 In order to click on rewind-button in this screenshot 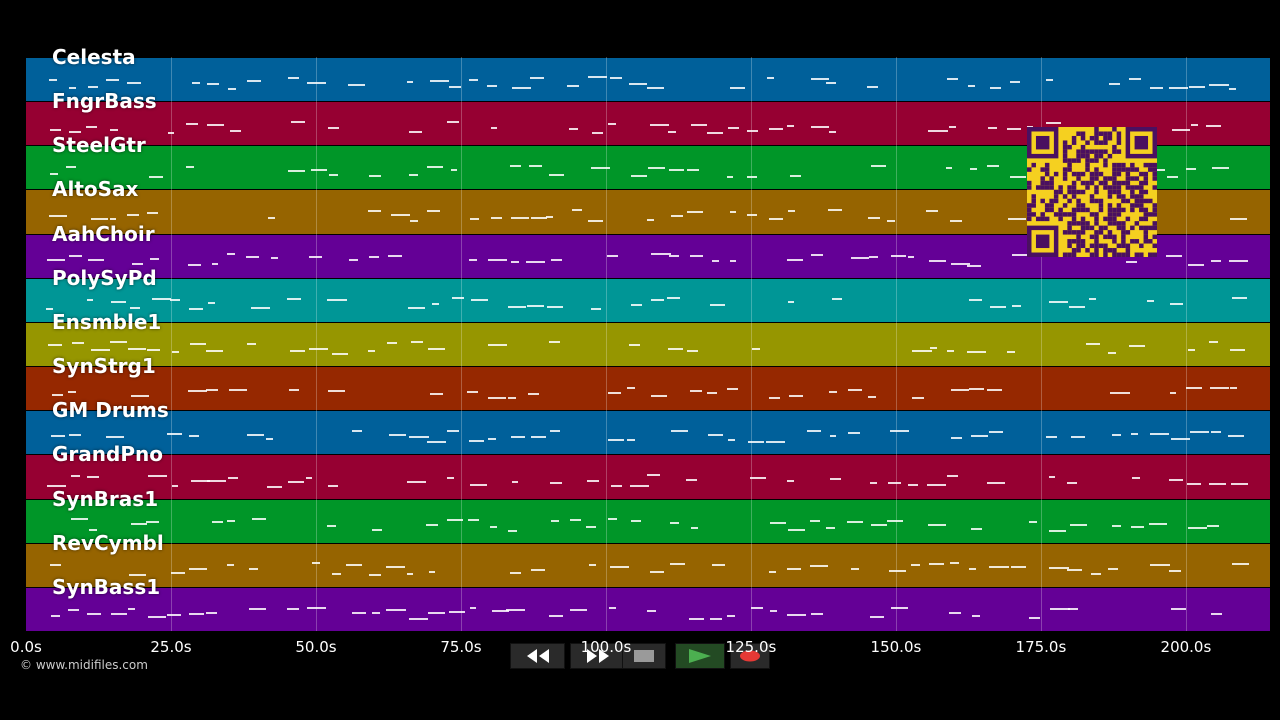, I will do `click(537, 656)`.